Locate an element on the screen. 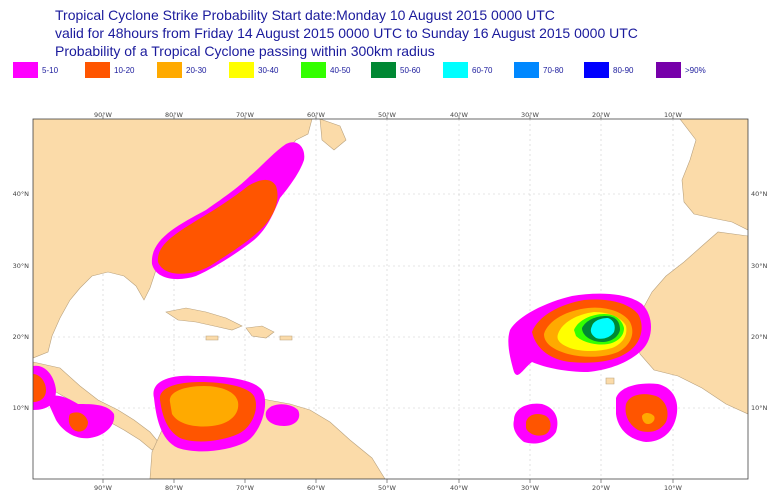 The image size is (778, 496). land-jamaica is located at coordinates (212, 338).